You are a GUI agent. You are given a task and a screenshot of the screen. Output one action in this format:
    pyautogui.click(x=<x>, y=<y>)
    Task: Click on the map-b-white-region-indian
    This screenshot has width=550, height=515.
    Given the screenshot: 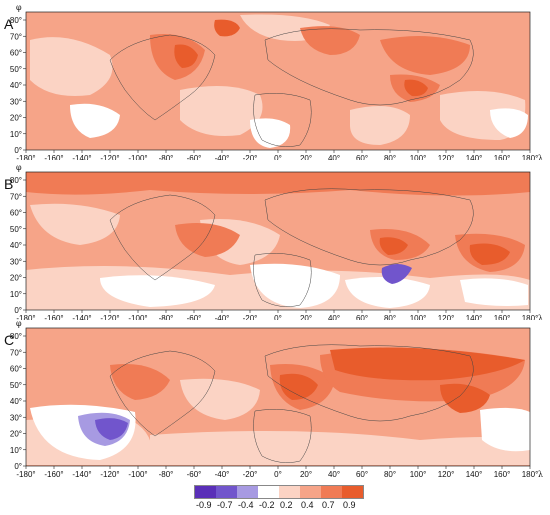 What is the action you would take?
    pyautogui.click(x=387, y=292)
    